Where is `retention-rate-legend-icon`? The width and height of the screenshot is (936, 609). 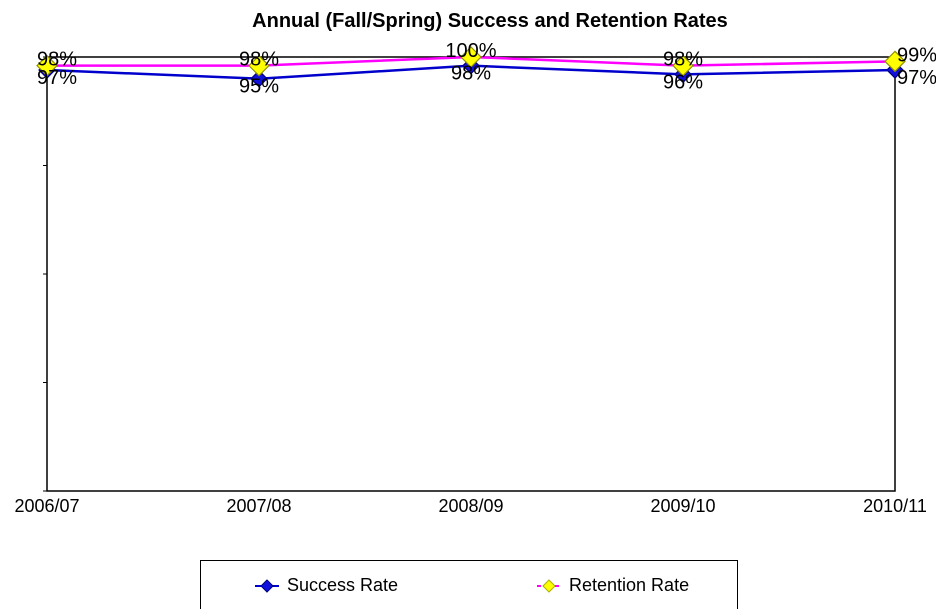
retention-rate-legend-icon is located at coordinates (549, 585).